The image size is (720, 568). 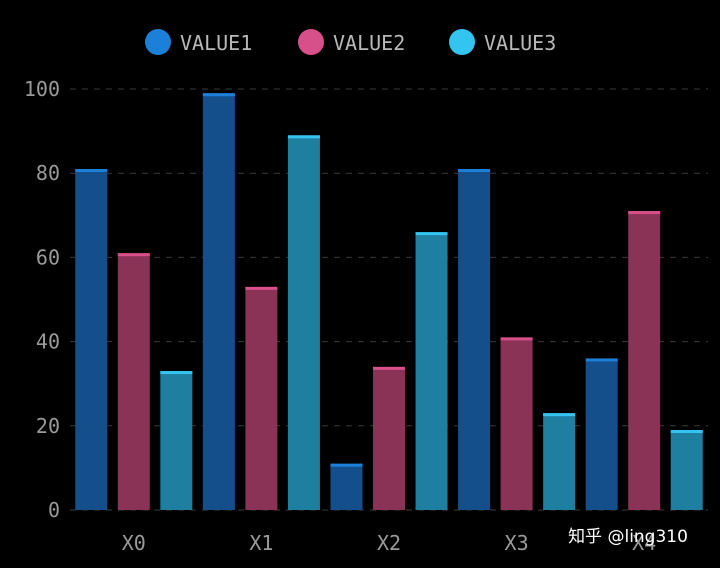 I want to click on legend: VALUE1 VALUE2 VALUE3, so click(x=350, y=42).